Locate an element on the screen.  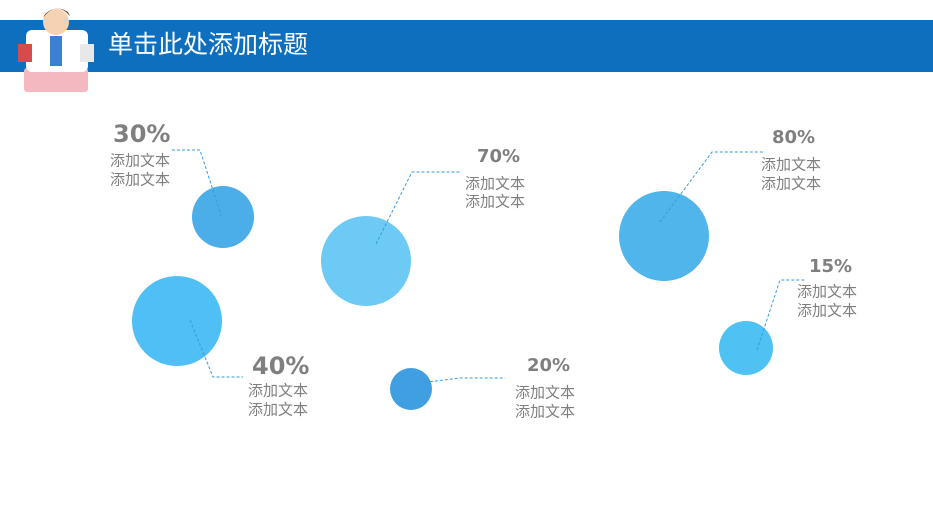
header-bar is located at coordinates (466, 46).